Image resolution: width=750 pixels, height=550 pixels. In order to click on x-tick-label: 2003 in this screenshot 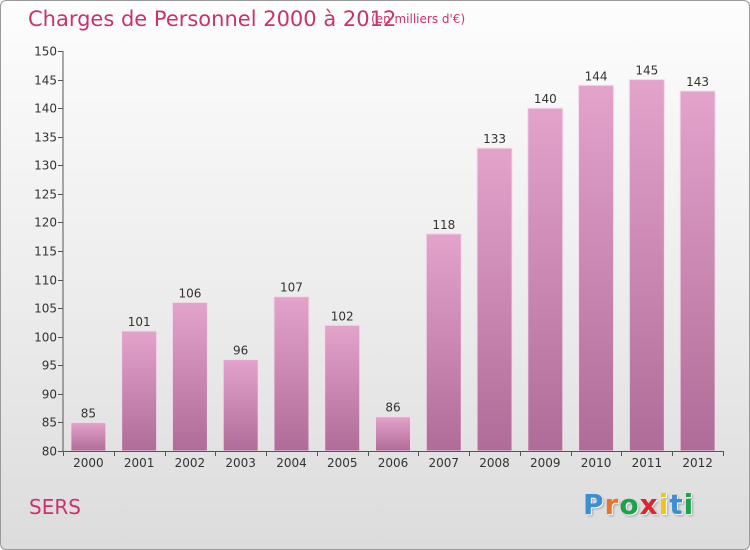, I will do `click(240, 463)`.